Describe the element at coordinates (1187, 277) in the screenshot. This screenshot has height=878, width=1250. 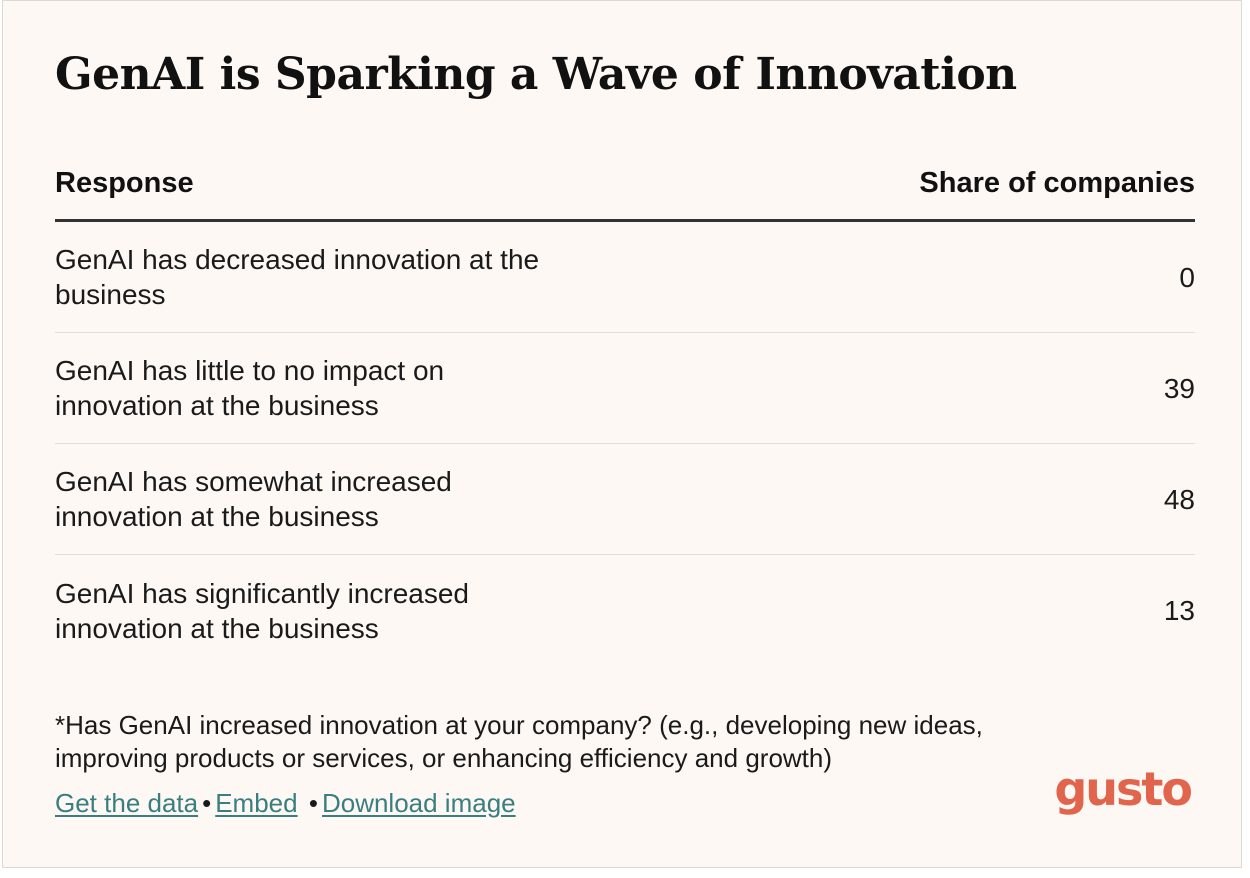
I see `row-share-value: 0` at that location.